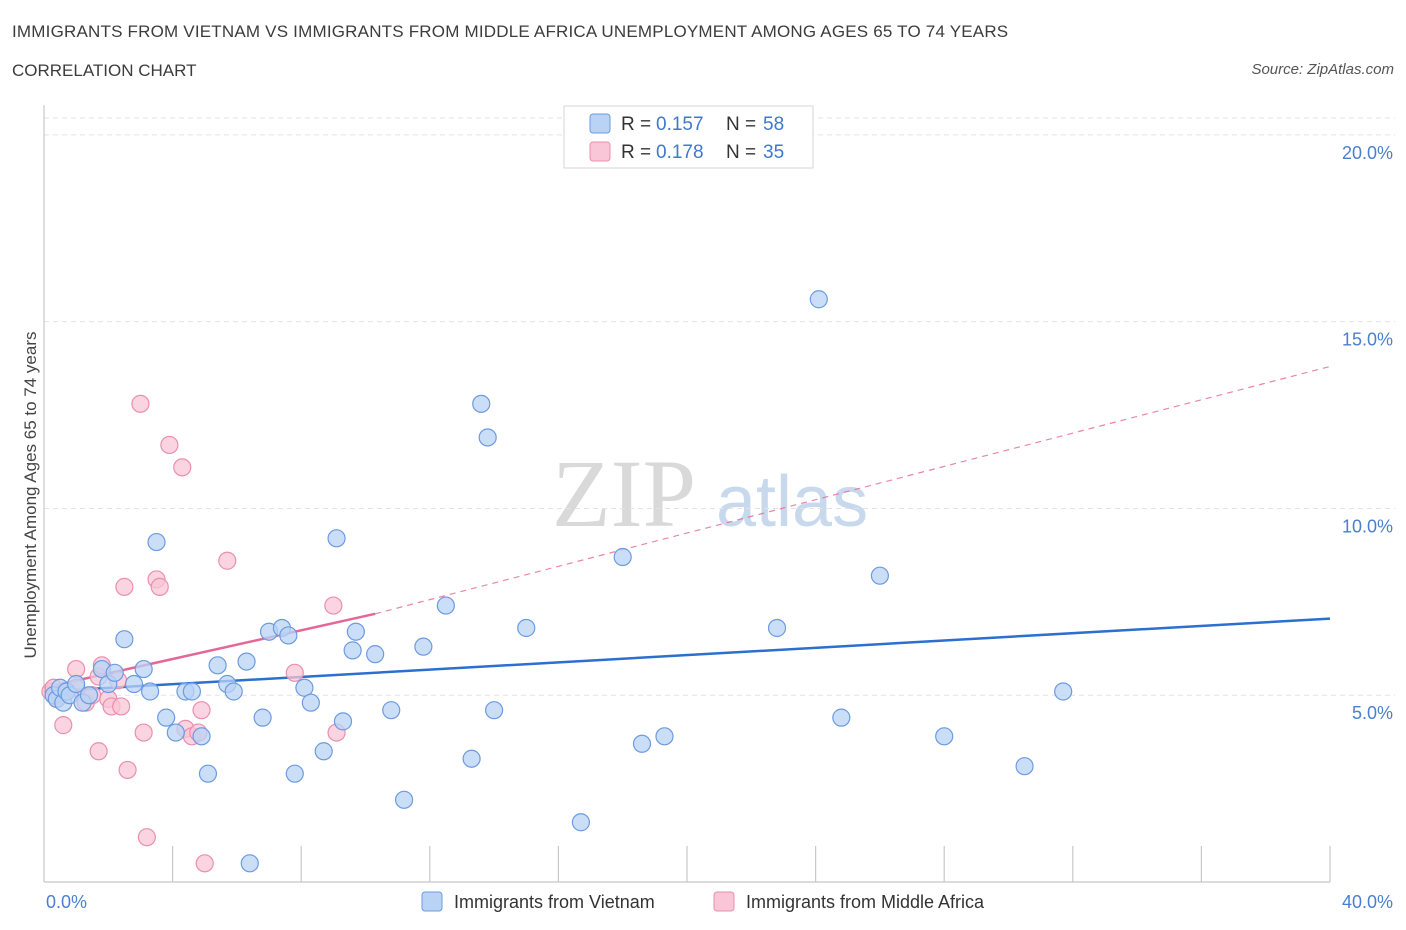 The height and width of the screenshot is (930, 1406). Describe the element at coordinates (600, 151) in the screenshot. I see `legend-swatch-africa` at that location.